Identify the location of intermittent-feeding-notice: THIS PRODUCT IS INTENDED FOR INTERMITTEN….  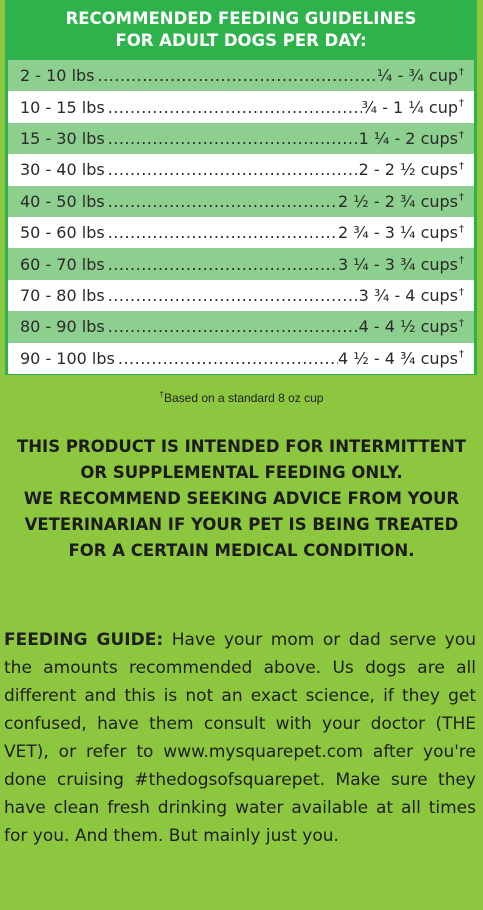
(241, 499).